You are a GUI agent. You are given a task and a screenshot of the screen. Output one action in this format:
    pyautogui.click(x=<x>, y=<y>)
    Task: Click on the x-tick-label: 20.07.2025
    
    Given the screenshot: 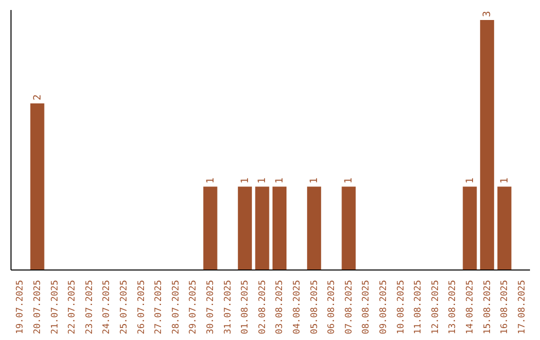 What is the action you would take?
    pyautogui.click(x=37, y=307)
    